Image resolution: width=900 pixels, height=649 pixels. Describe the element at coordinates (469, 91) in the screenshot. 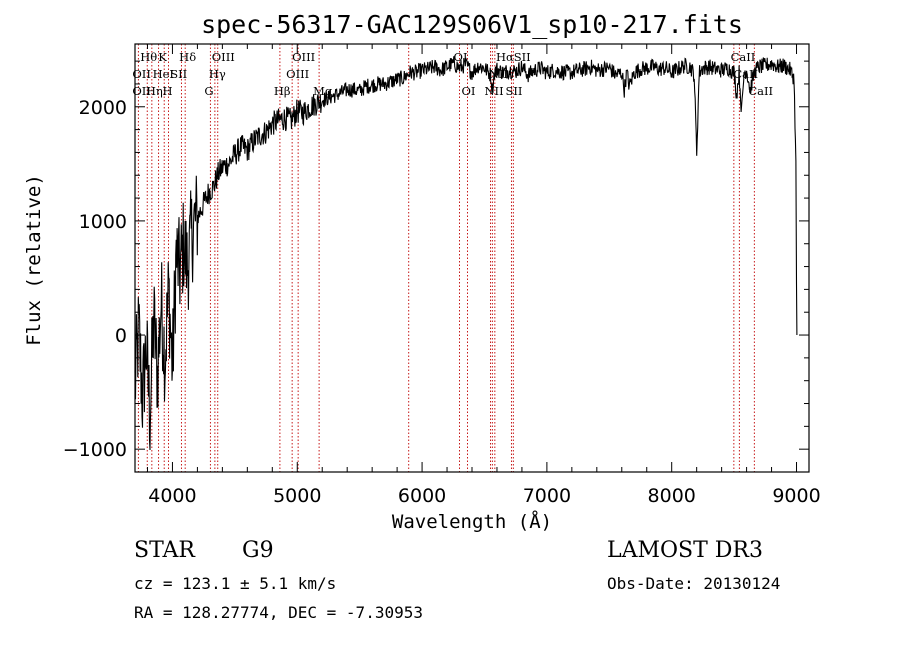

I see `line-label-21: OI` at that location.